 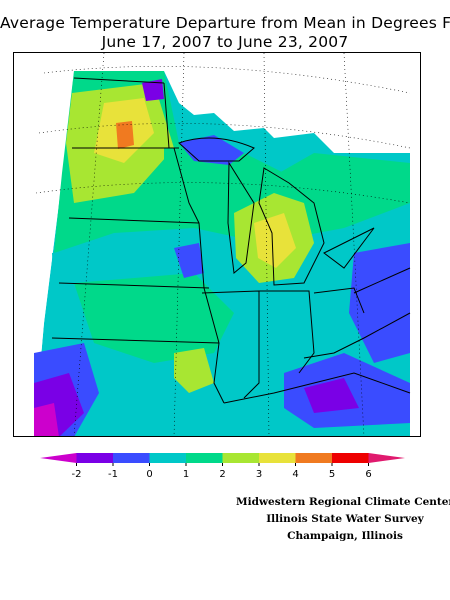 What do you see at coordinates (194, 370) in the screenshot?
I see `field-2-to-3-illinois` at bounding box center [194, 370].